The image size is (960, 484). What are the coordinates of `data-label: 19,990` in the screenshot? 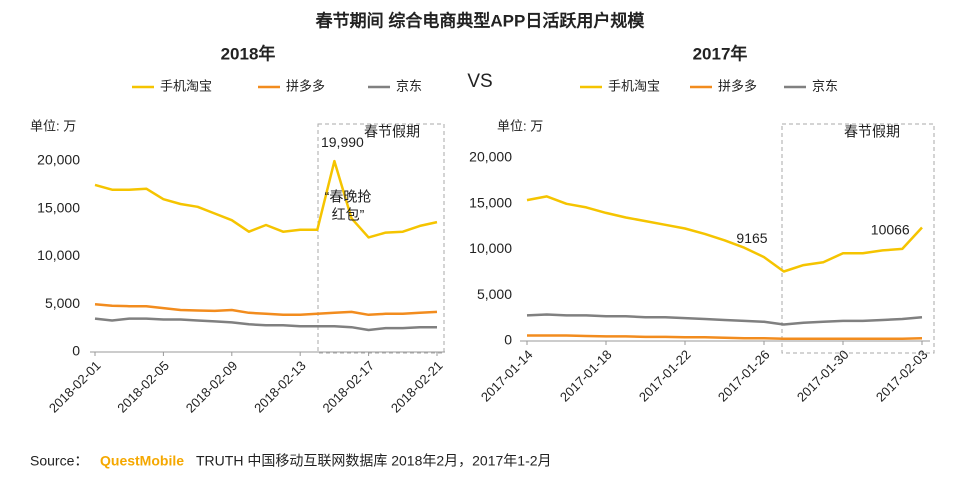 It's located at (342, 142).